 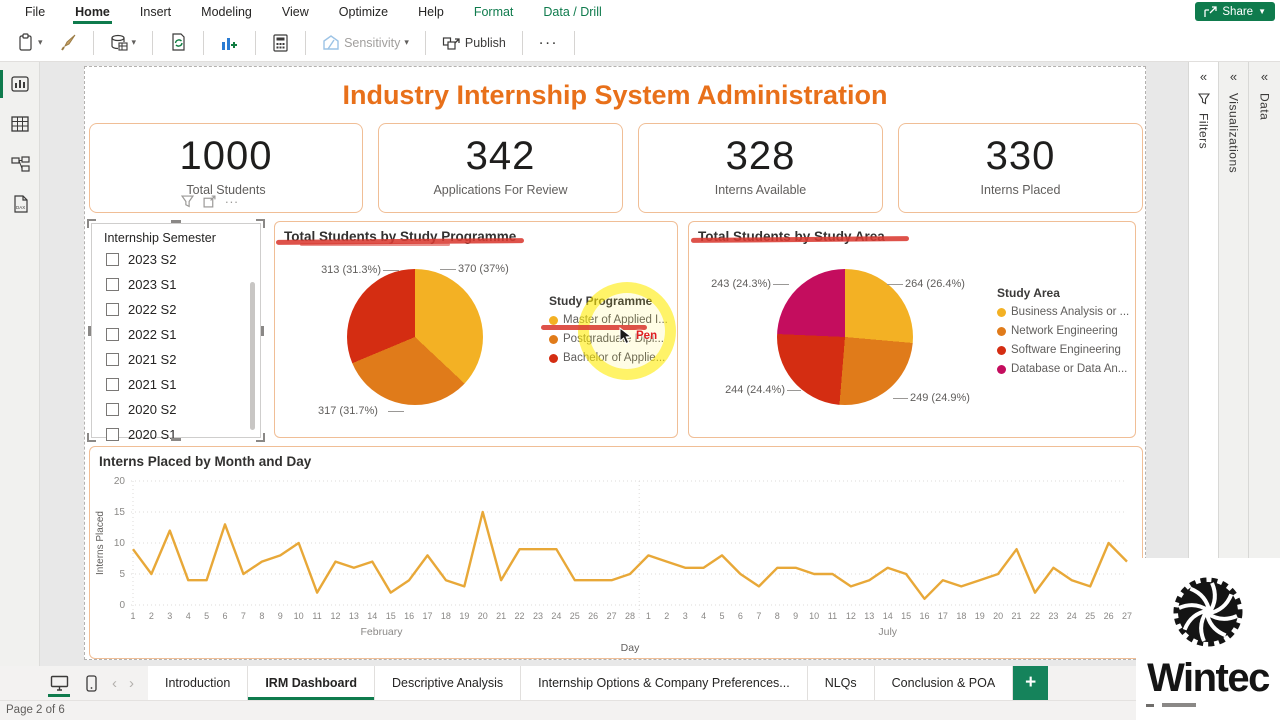 What do you see at coordinates (1233, 76) in the screenshot?
I see `expand-visualizations-icon: «` at bounding box center [1233, 76].